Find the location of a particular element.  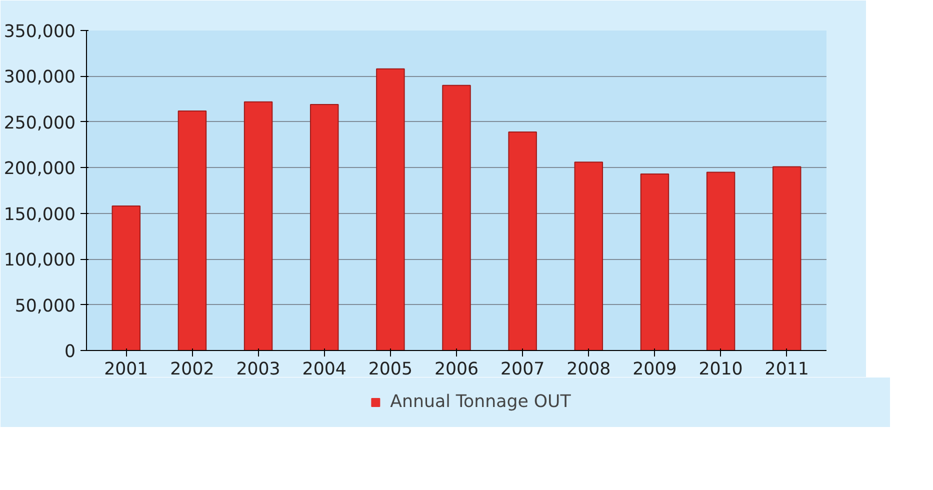

x-tick-label: 2005 is located at coordinates (390, 370).